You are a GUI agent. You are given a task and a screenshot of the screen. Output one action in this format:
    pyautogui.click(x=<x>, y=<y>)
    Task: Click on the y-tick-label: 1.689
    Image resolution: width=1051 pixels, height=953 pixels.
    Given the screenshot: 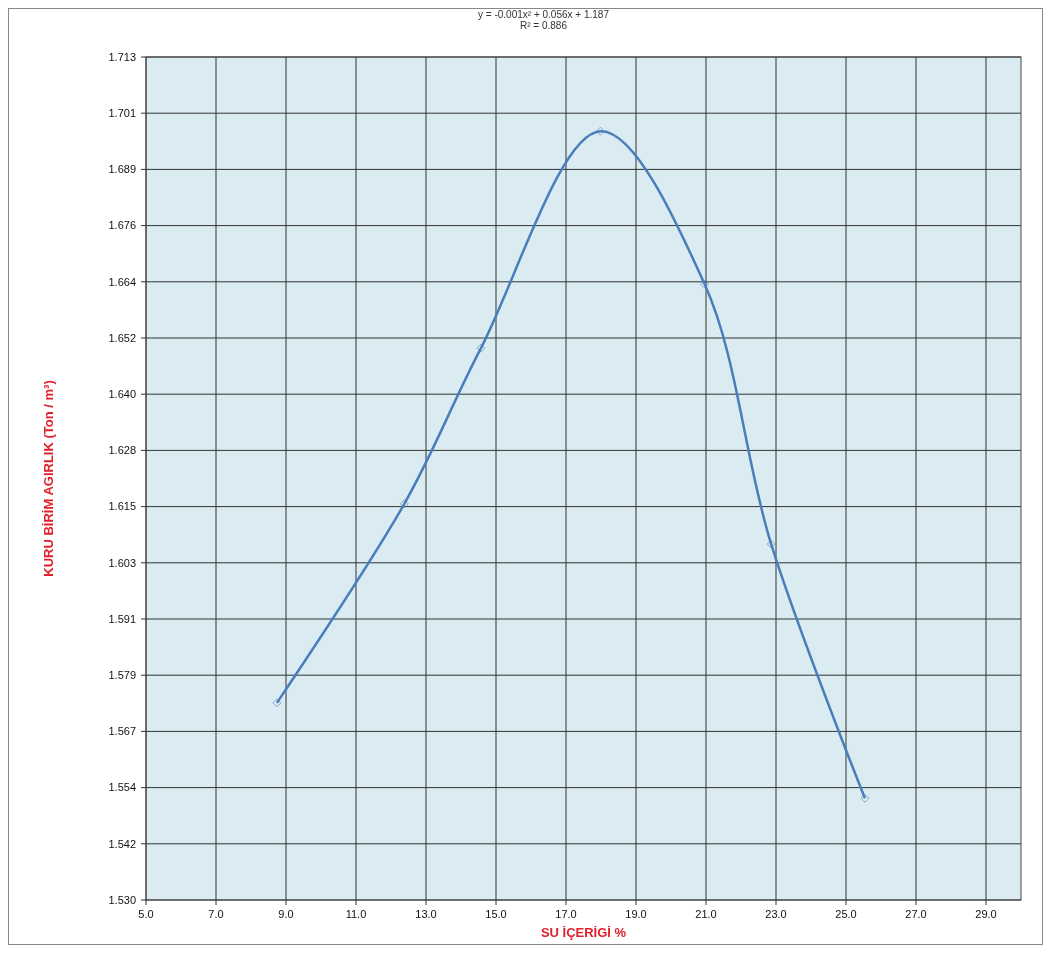 What is the action you would take?
    pyautogui.click(x=122, y=169)
    